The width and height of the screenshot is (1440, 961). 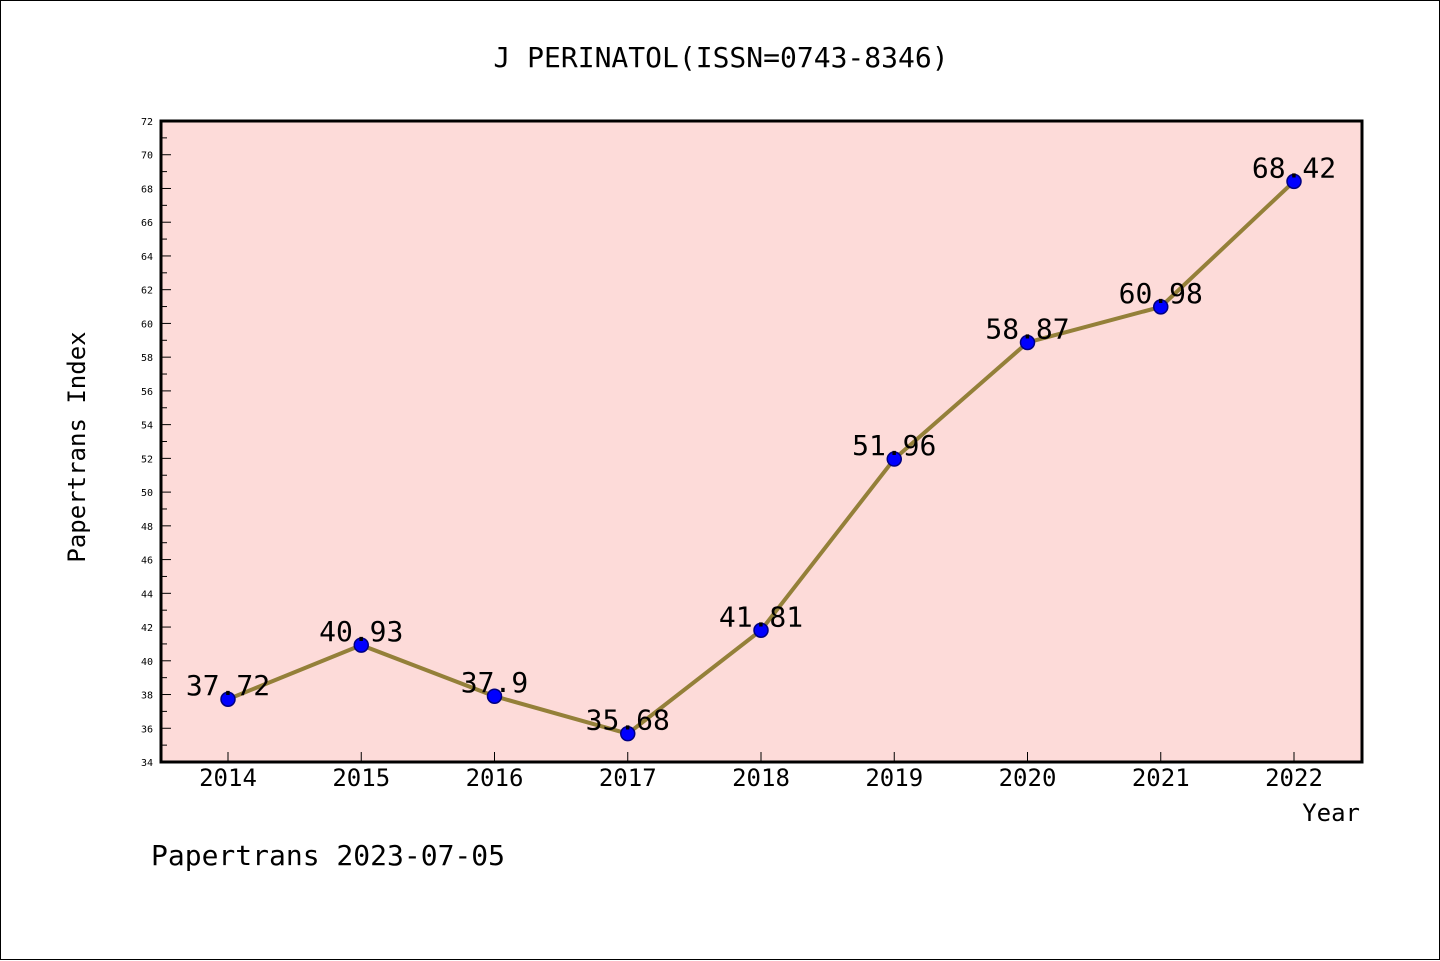 What do you see at coordinates (495, 778) in the screenshot?
I see `x-tick-label: 2016` at bounding box center [495, 778].